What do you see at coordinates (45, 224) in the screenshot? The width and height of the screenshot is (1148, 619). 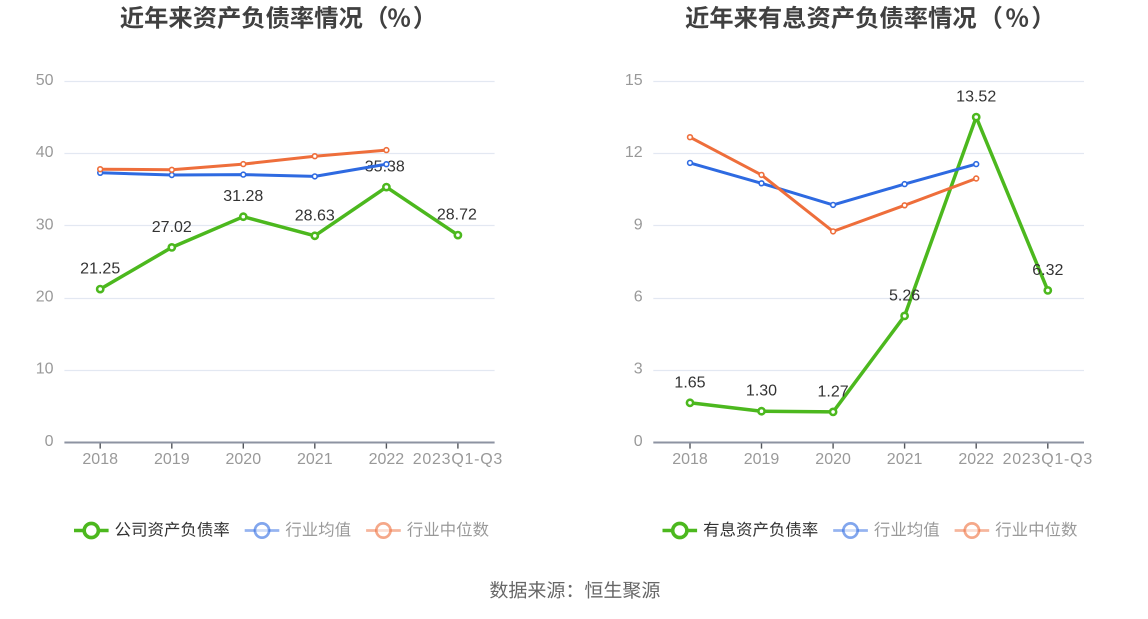 I see `svg-text: 30` at bounding box center [45, 224].